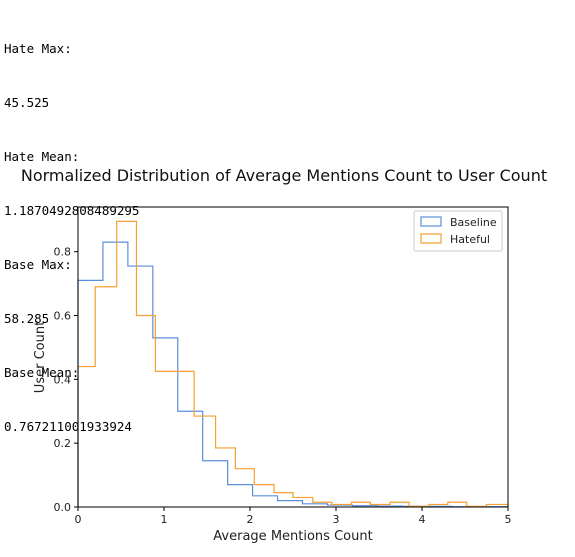 This screenshot has width=575, height=557. What do you see at coordinates (431, 221) in the screenshot?
I see `legend-swatch-baseline` at bounding box center [431, 221].